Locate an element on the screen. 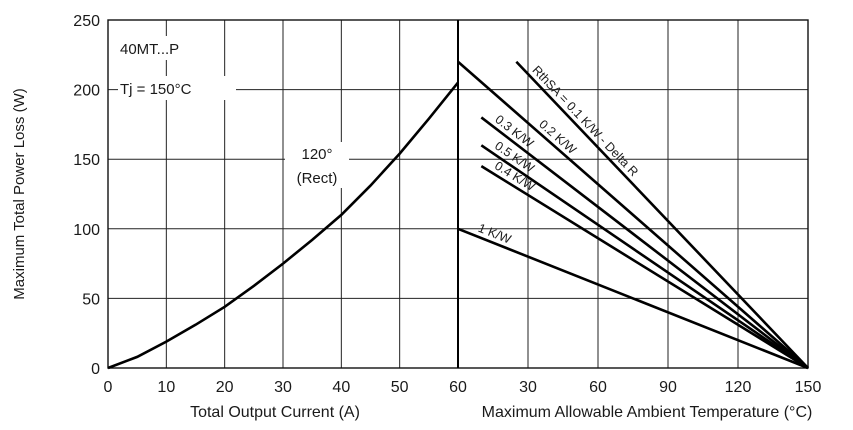  curve-label-background is located at coordinates (317, 165).